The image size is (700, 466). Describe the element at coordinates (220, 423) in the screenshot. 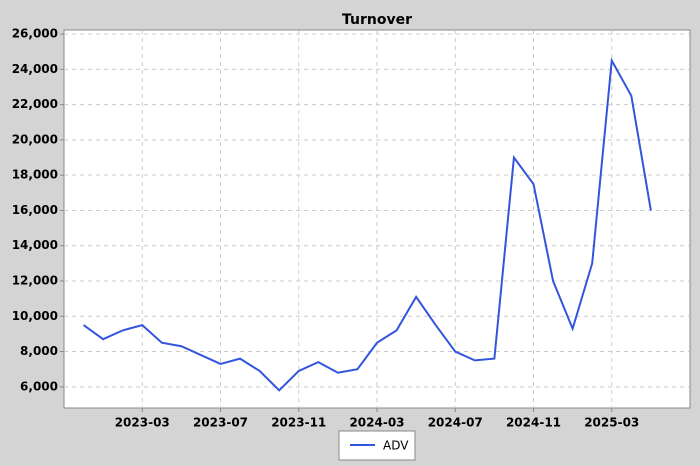

I see `x-tick-label: 2023-07` at that location.